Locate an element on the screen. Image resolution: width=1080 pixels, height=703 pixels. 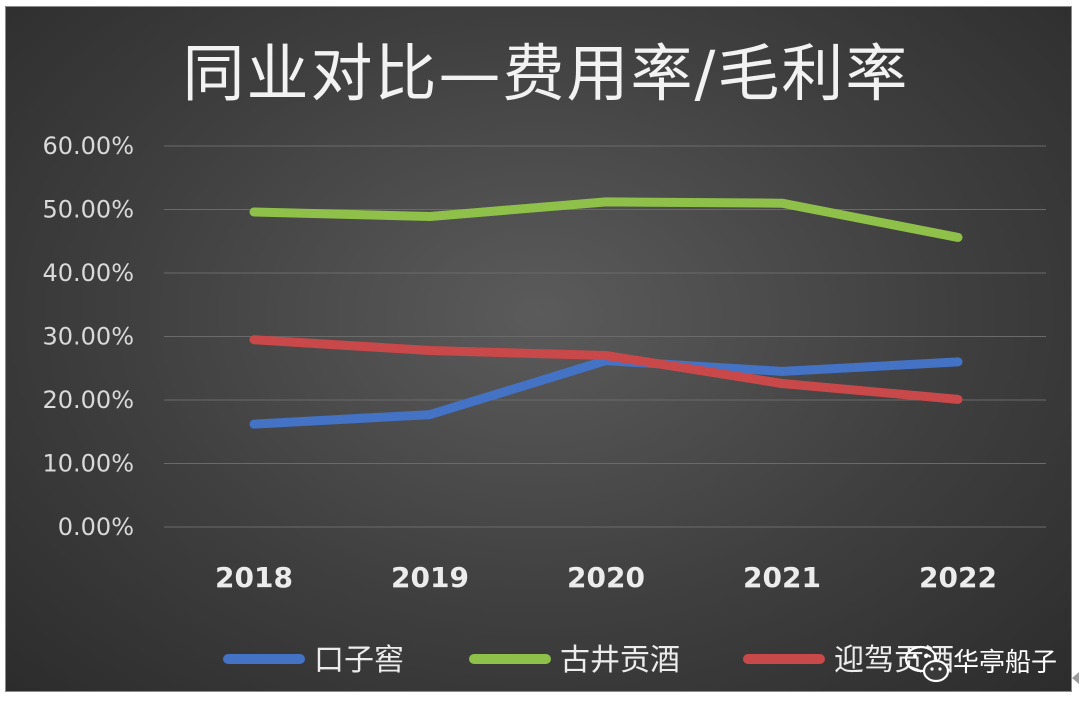
x-tick-label: 2018 is located at coordinates (254, 577).